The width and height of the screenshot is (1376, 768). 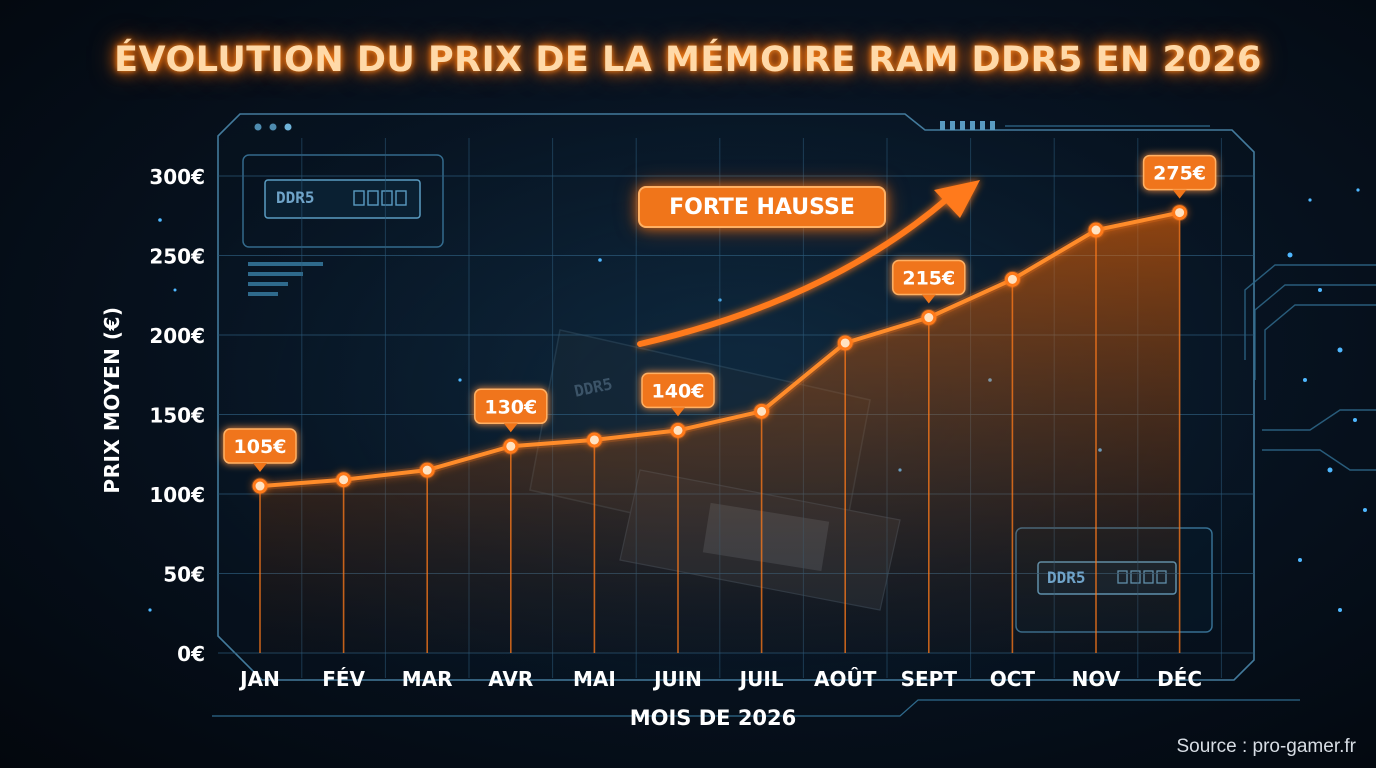 I want to click on data-label-5: 140€, so click(x=678, y=394).